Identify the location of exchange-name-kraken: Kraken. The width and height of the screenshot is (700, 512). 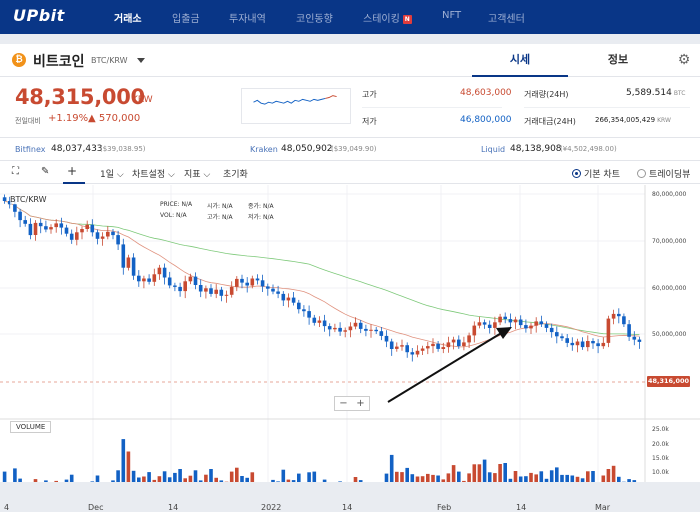
(264, 149).